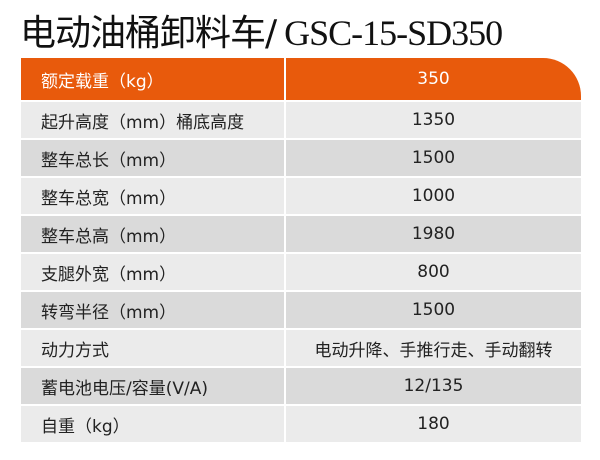  Describe the element at coordinates (433, 424) in the screenshot. I see `spec-value: 180` at that location.